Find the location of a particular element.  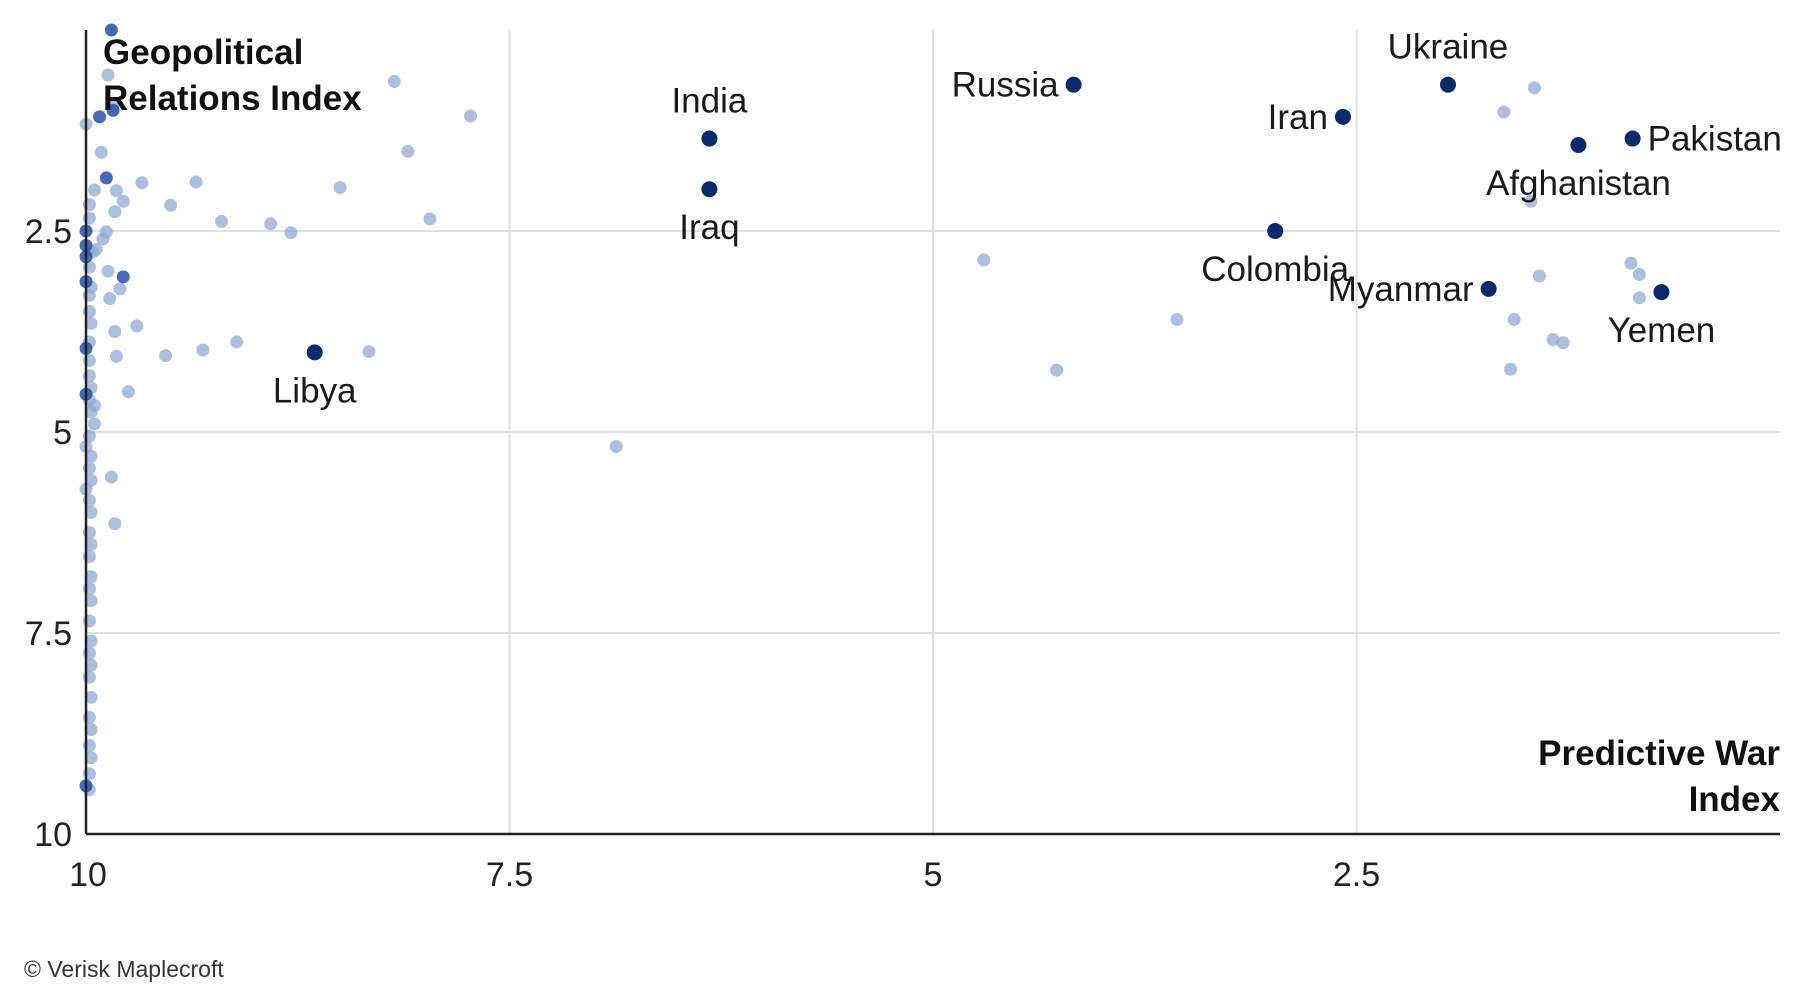

y-tick-label: 2.5 is located at coordinates (48, 232).